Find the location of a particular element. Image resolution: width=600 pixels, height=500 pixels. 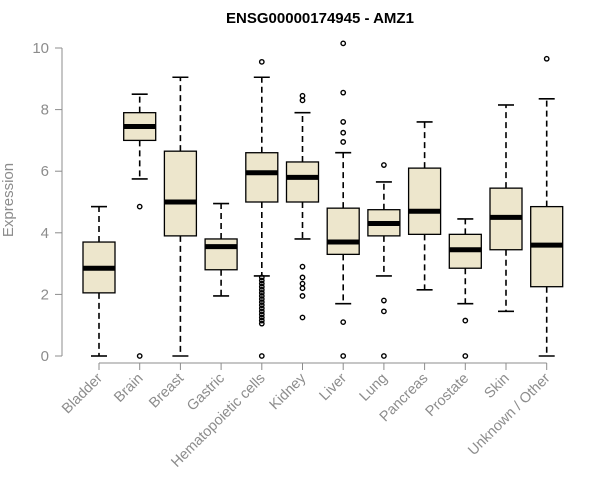

chart-title: ENSG00000174945 - AMZ1 is located at coordinates (320, 18).